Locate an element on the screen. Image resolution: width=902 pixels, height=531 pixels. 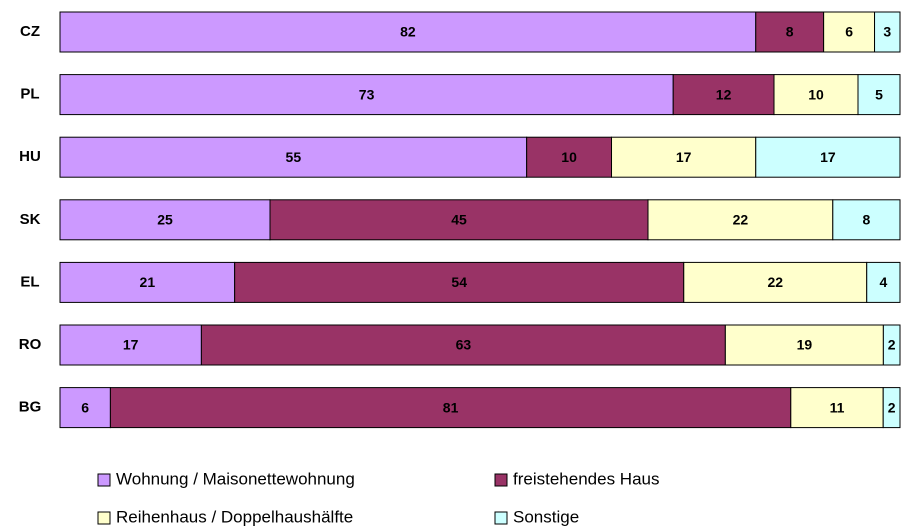
category-label: EL is located at coordinates (29, 281).